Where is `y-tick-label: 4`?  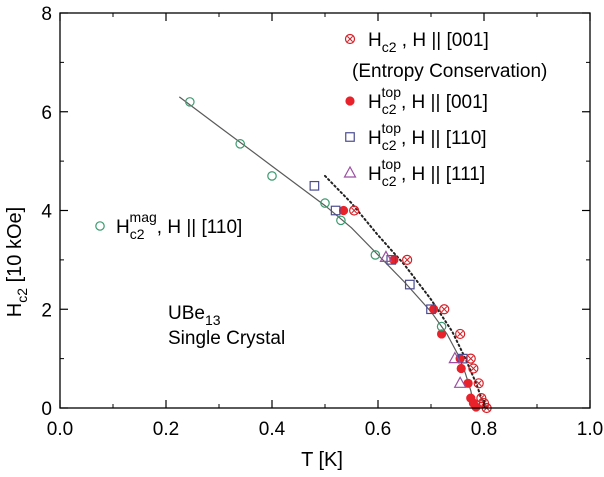 y-tick-label: 4 is located at coordinates (46, 212).